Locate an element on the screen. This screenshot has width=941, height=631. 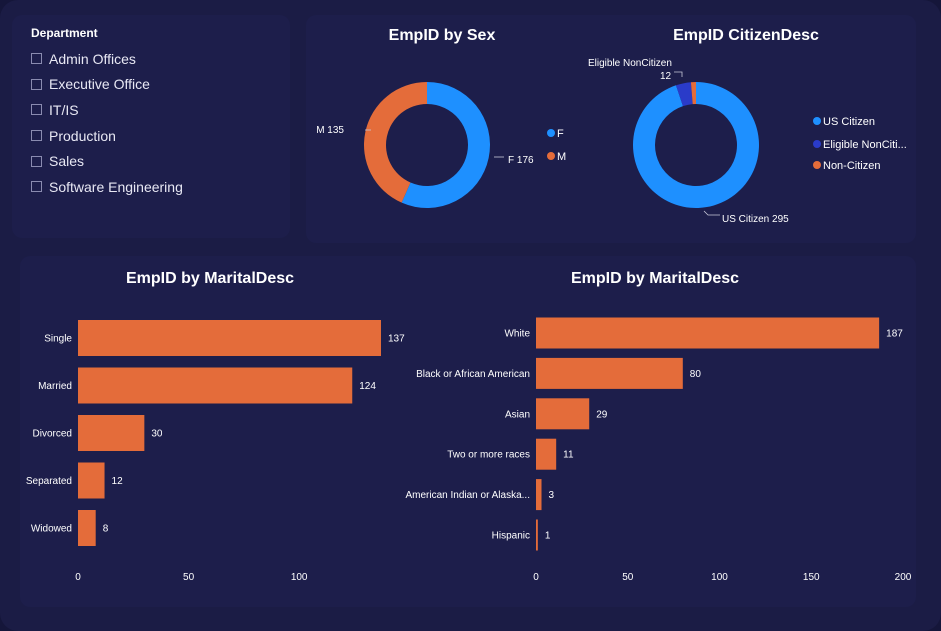
legend-us-label: US Citizen is located at coordinates (849, 122).